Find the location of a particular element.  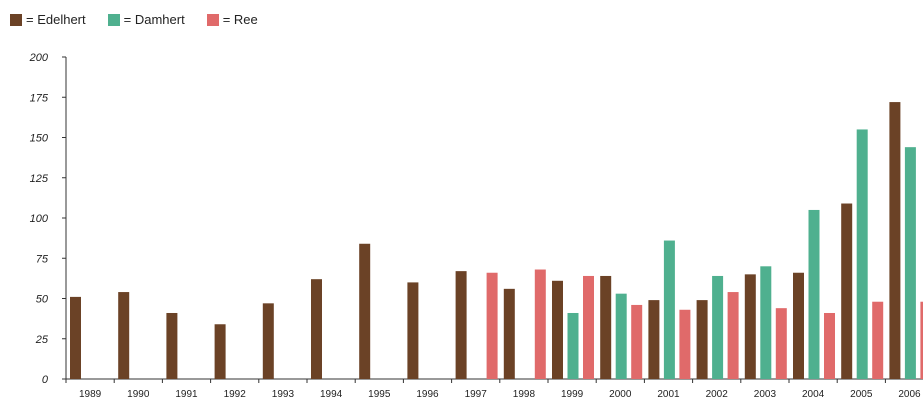

bar-ree-1997 is located at coordinates (492, 326).